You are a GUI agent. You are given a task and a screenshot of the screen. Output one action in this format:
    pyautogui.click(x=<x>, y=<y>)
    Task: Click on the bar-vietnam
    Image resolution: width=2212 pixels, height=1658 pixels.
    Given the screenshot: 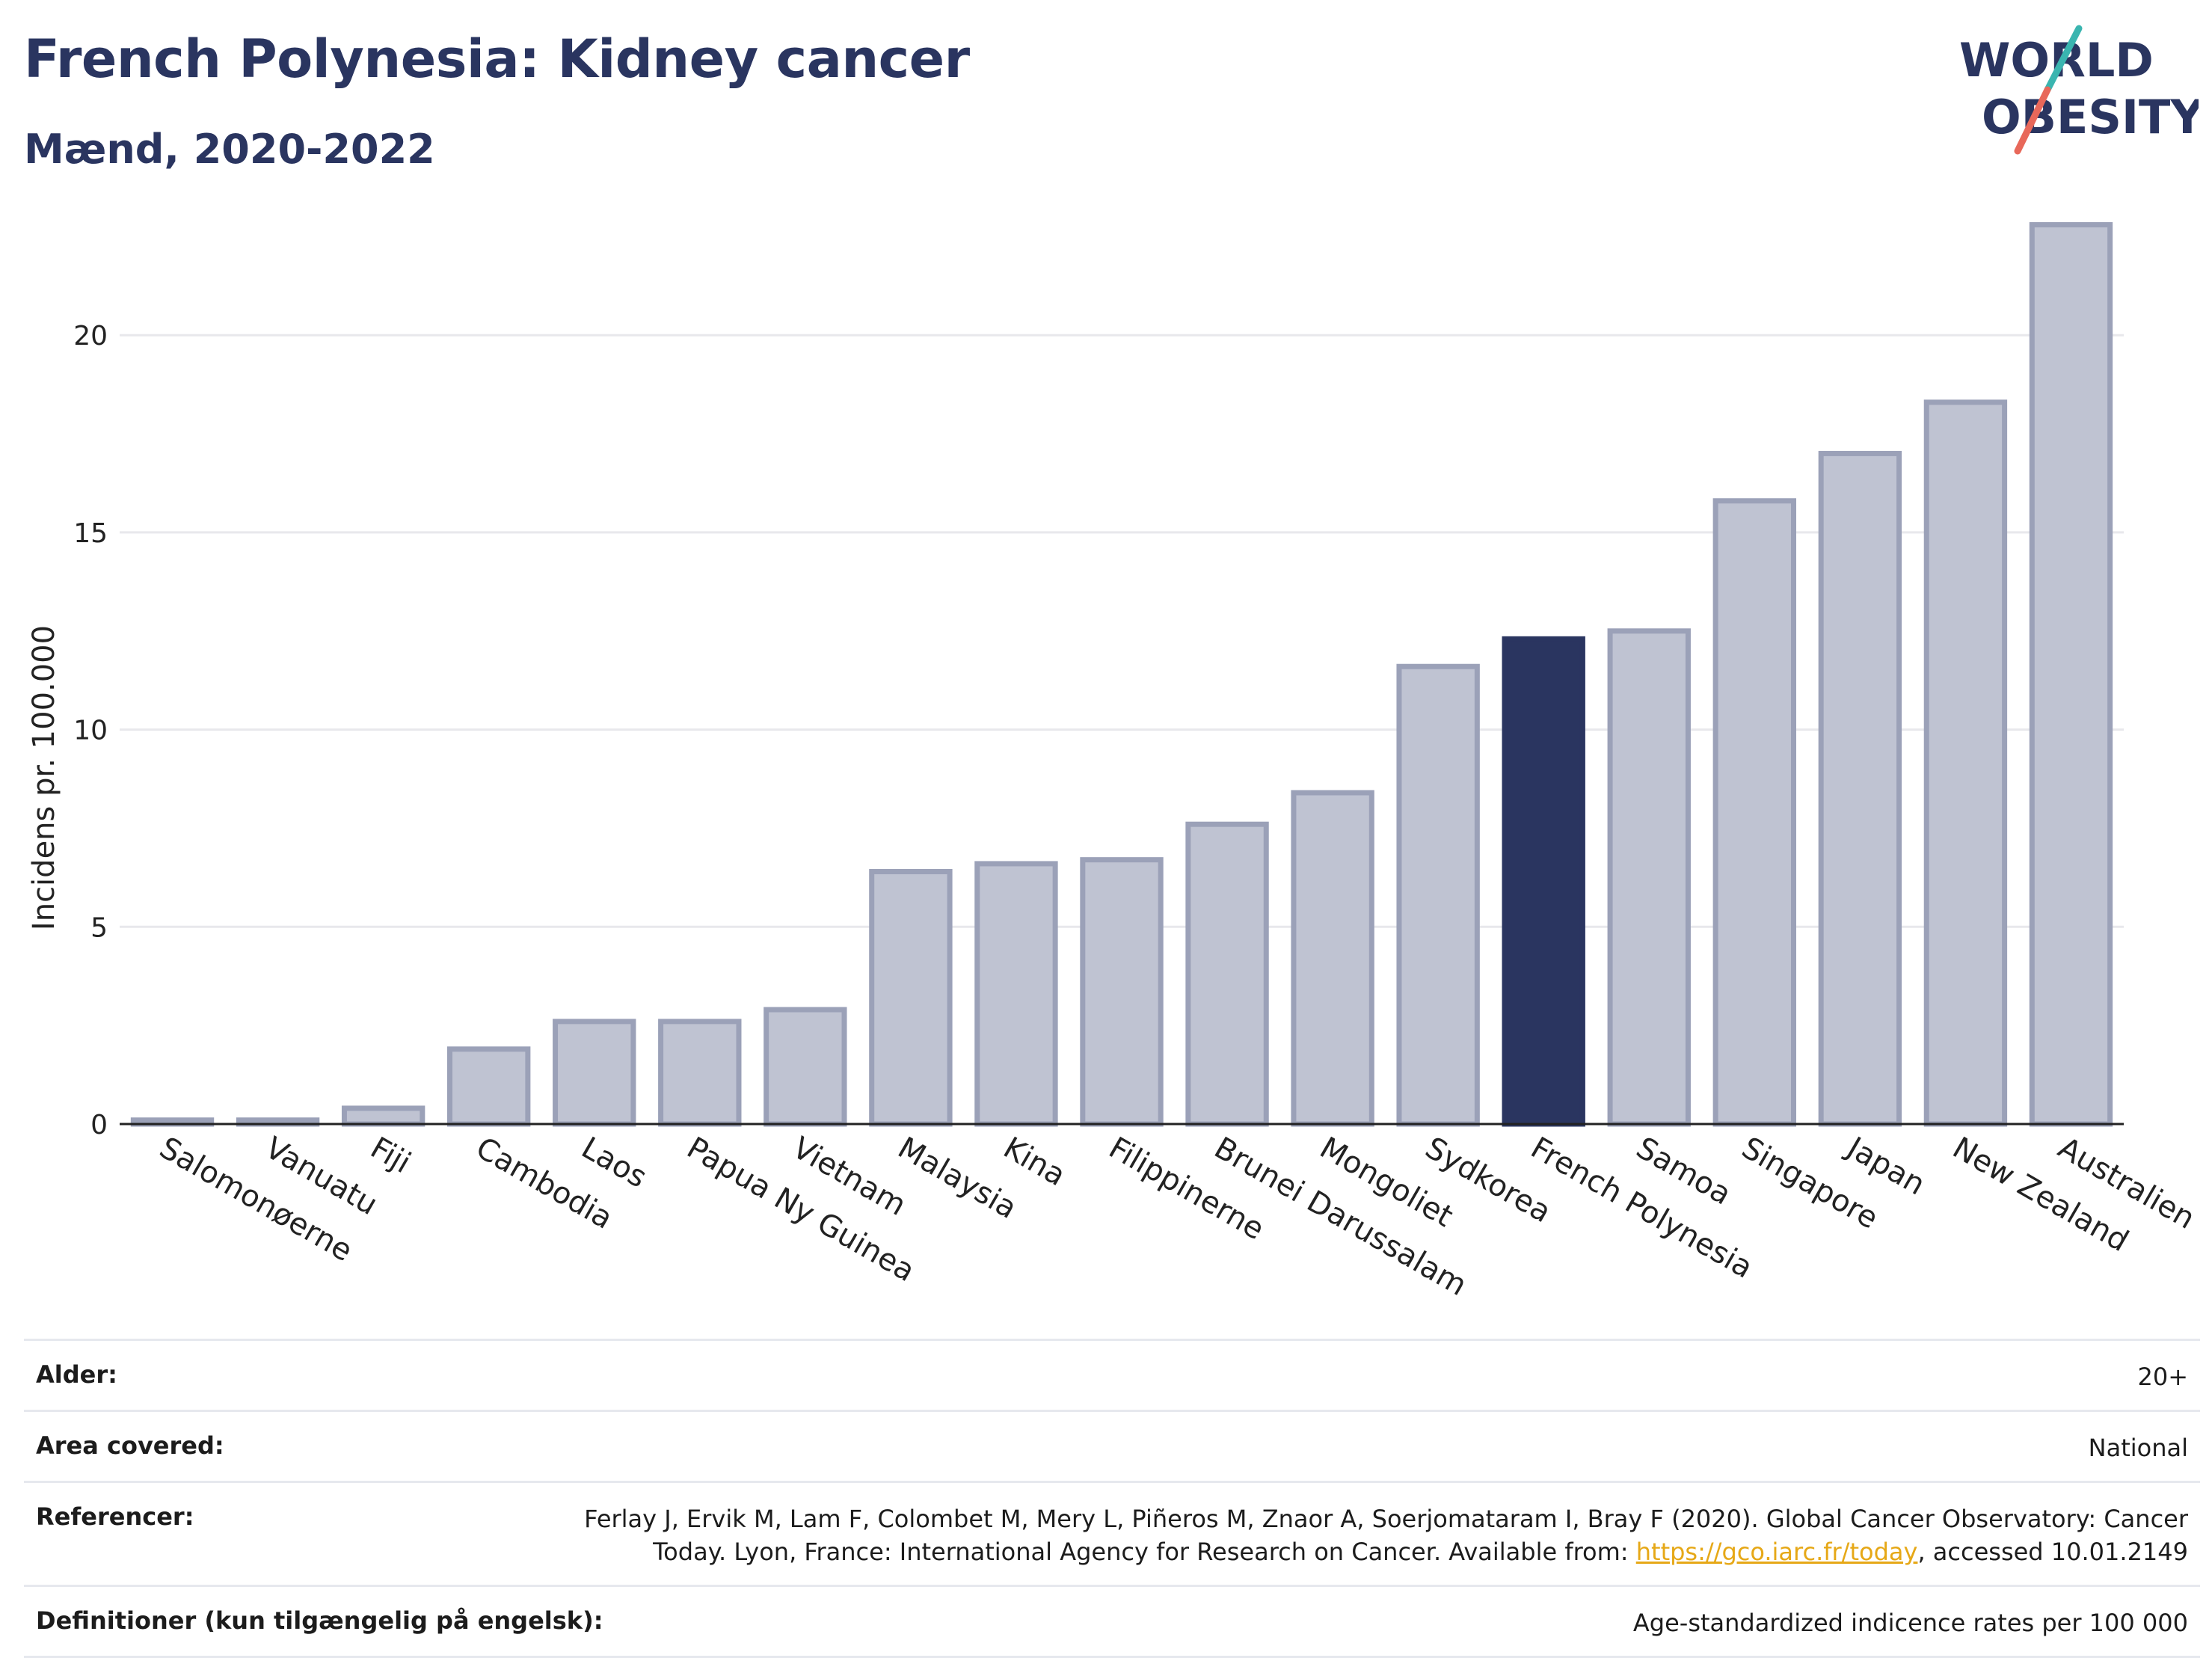 What is the action you would take?
    pyautogui.click(x=805, y=1067)
    